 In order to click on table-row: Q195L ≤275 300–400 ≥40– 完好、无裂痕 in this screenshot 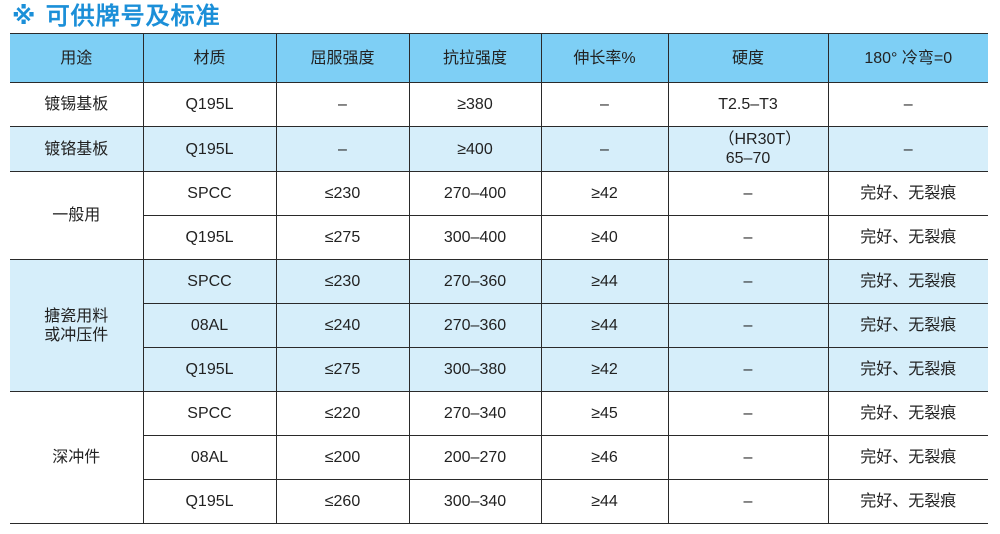, I will do `click(499, 237)`.